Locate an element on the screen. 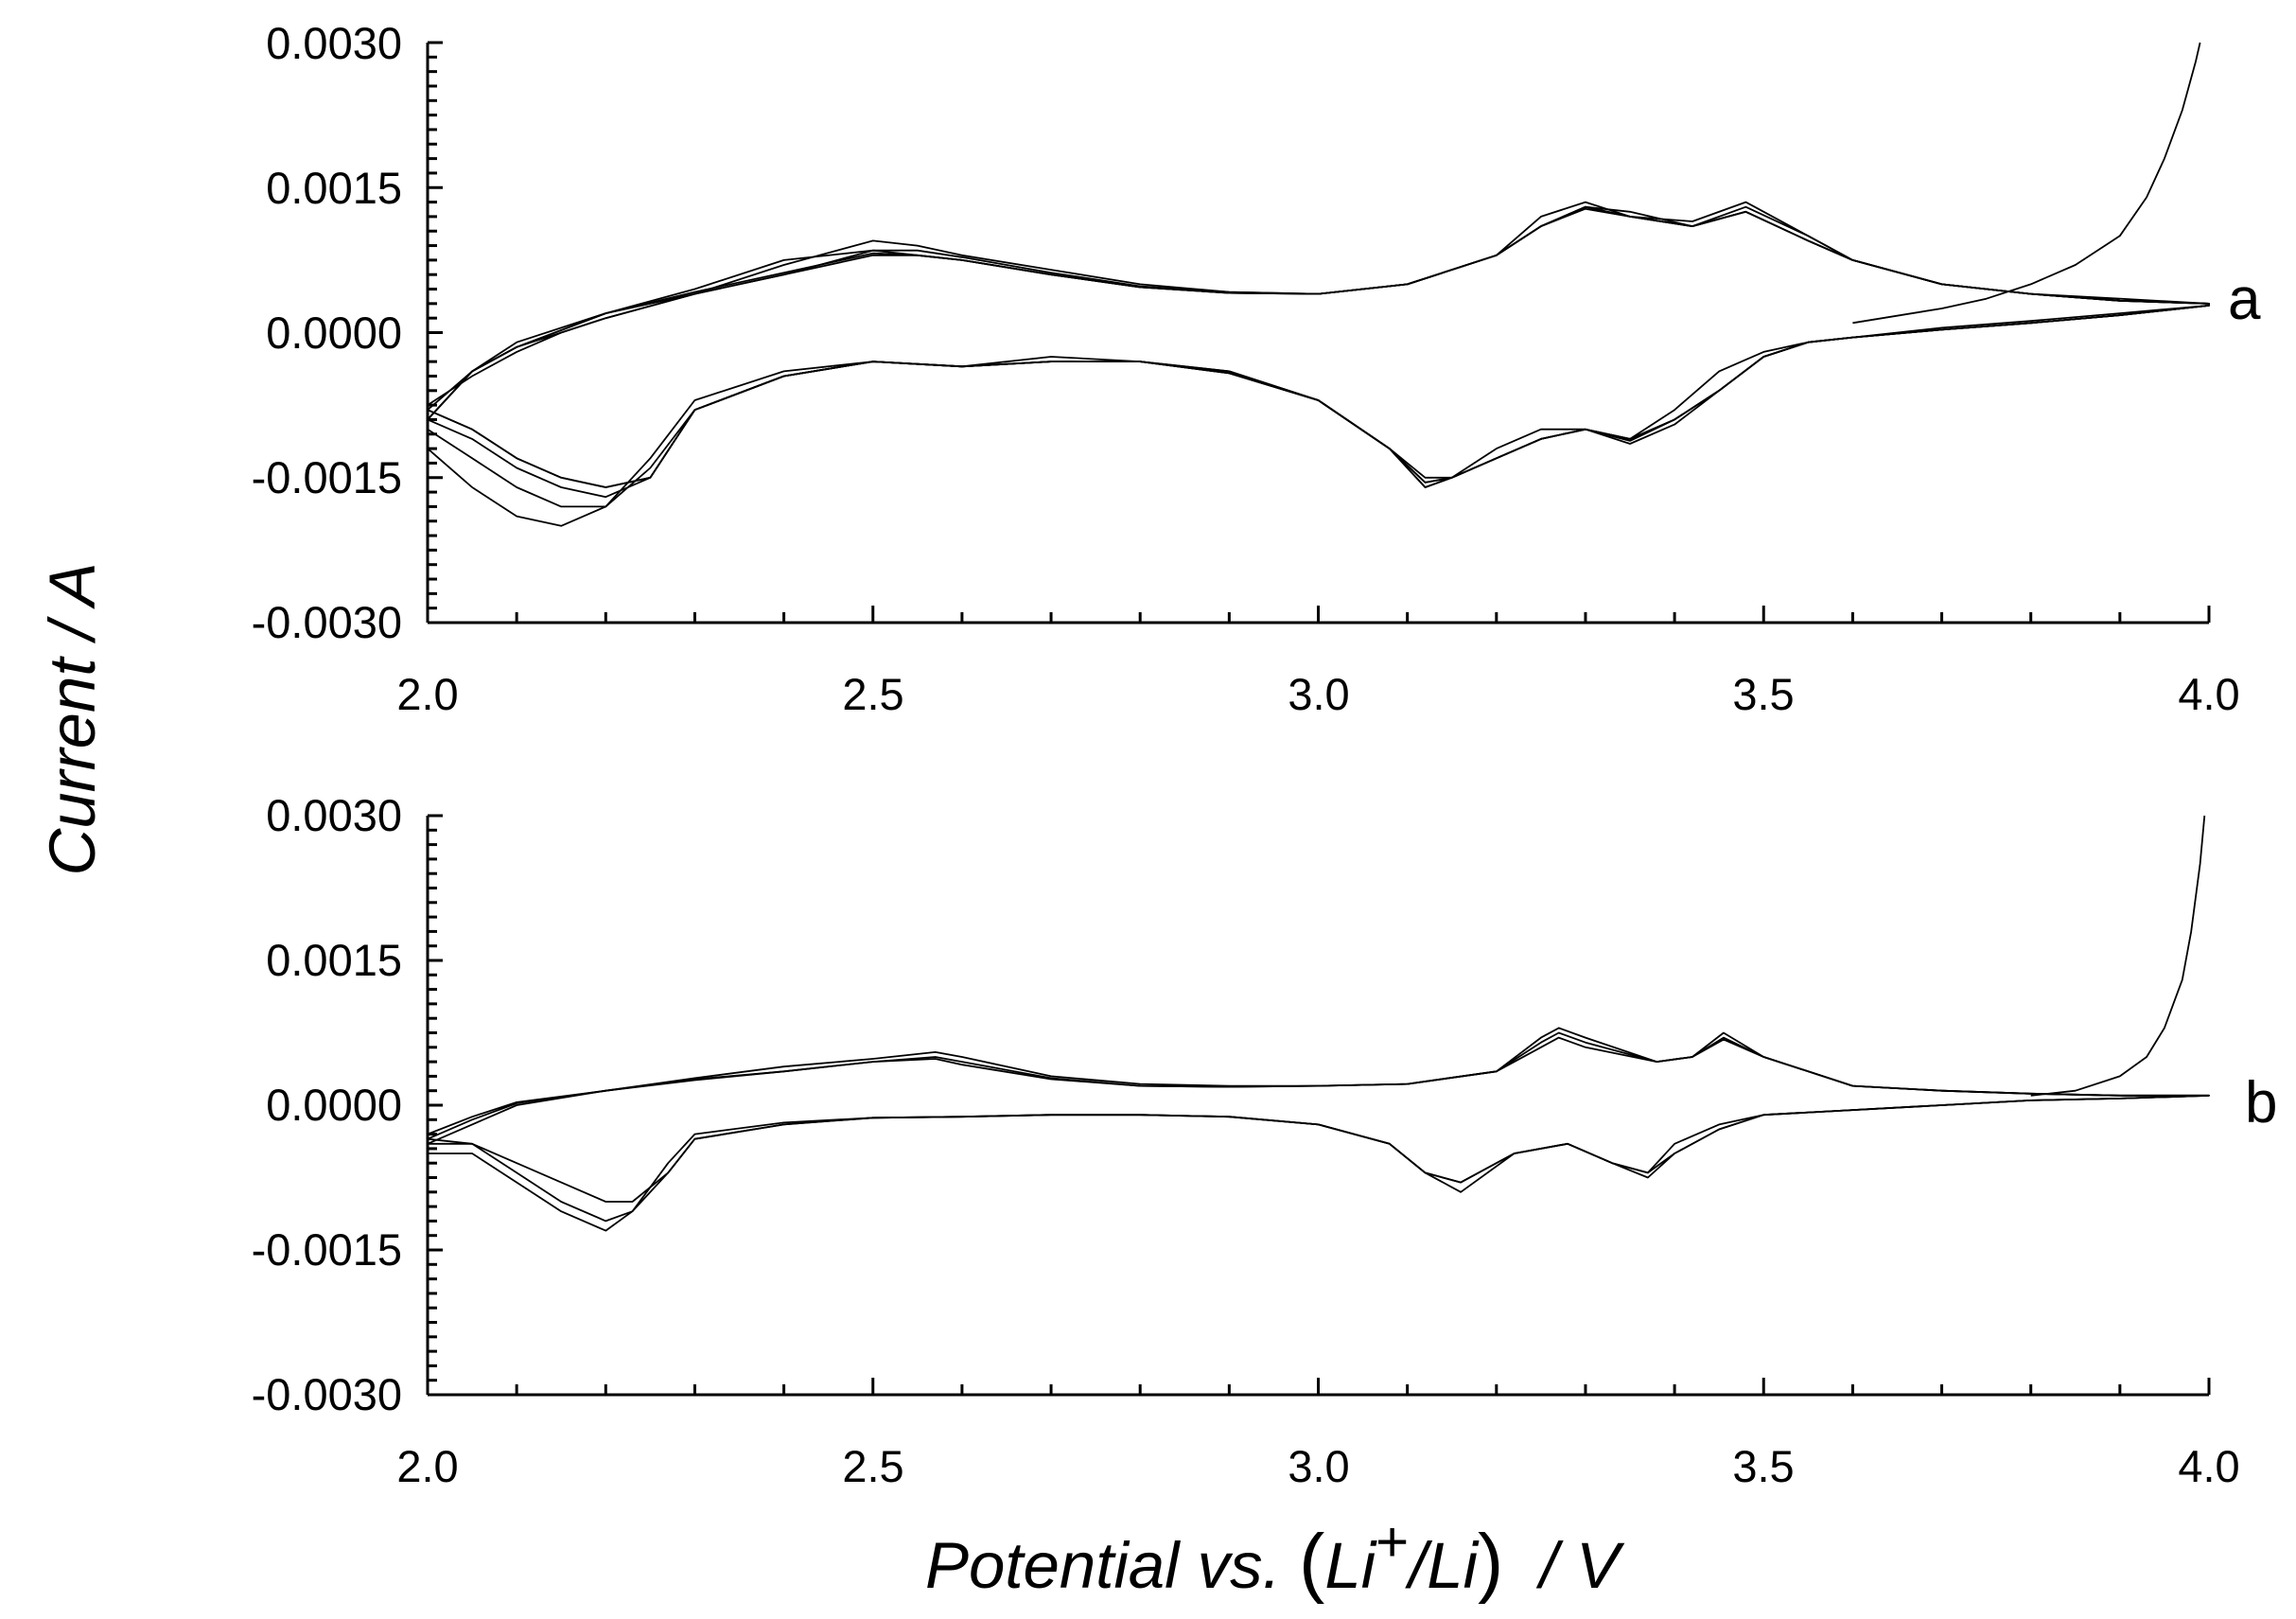 The image size is (2296, 1619). panel-b-ytick-label: 0.0030 is located at coordinates (334, 815).